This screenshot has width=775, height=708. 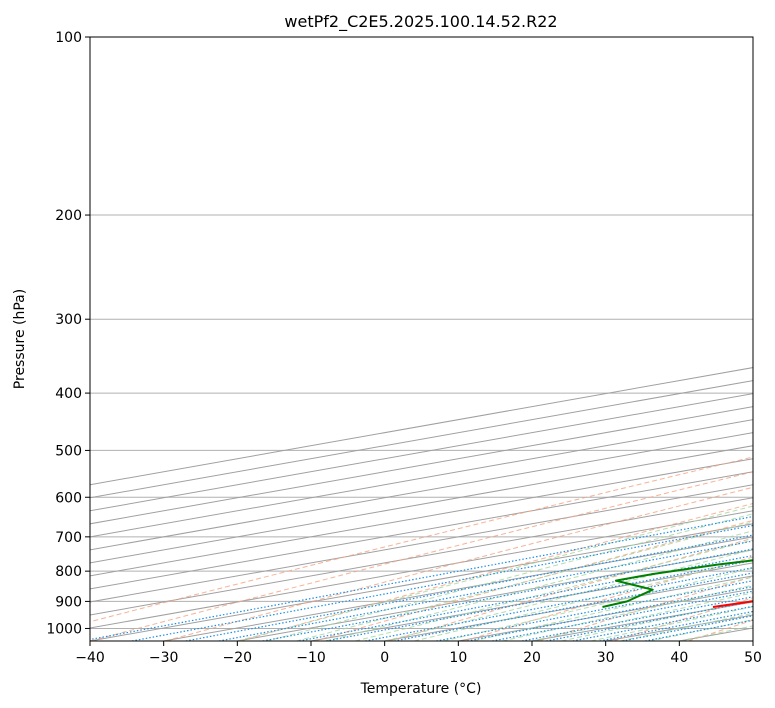 I want to click on y-tick-label: 600, so click(x=68, y=498).